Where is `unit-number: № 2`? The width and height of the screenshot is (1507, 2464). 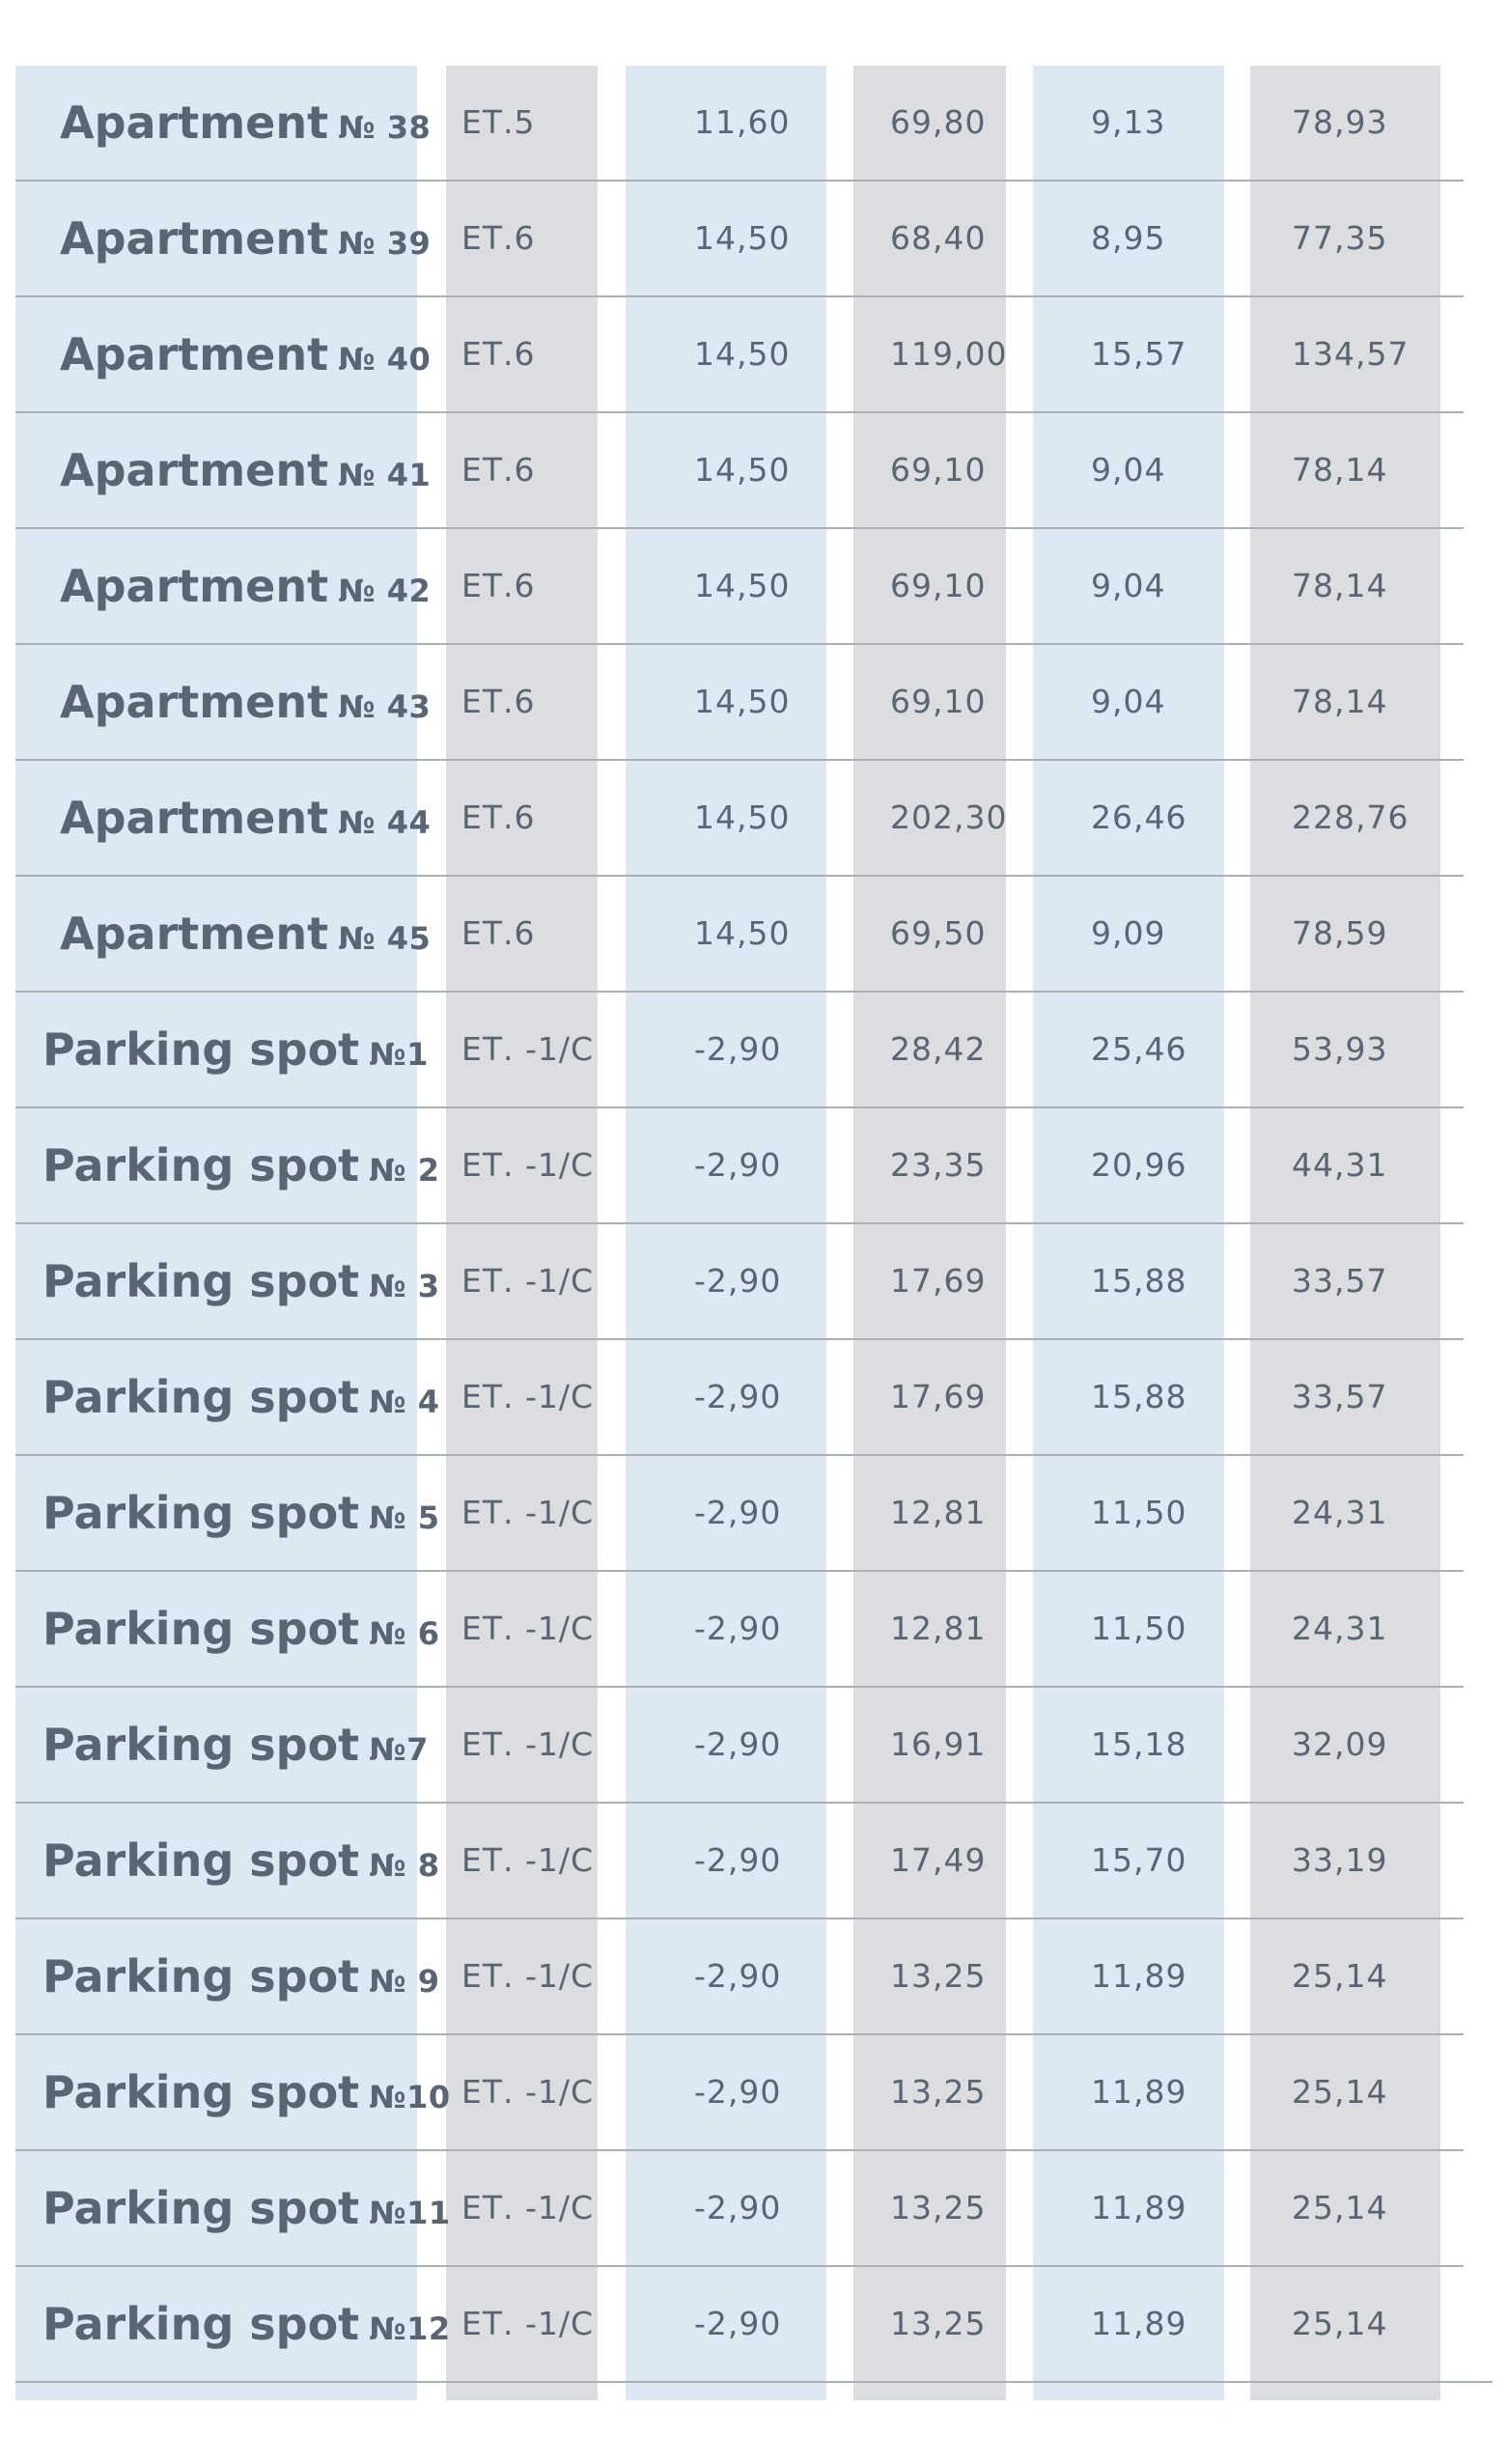
unit-number: № 2 is located at coordinates (404, 1171).